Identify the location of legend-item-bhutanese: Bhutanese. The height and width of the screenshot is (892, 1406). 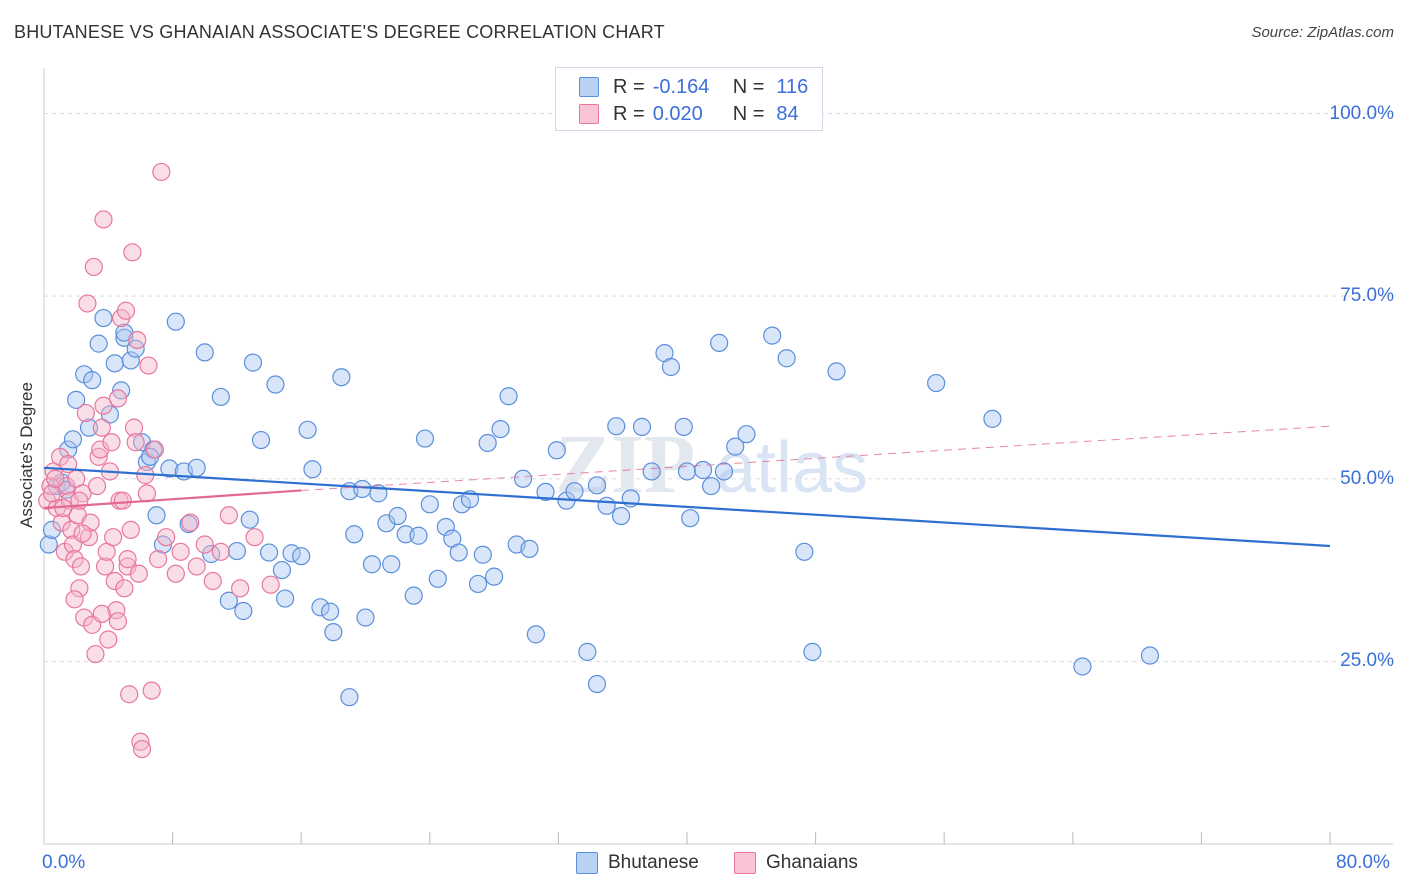
(637, 863).